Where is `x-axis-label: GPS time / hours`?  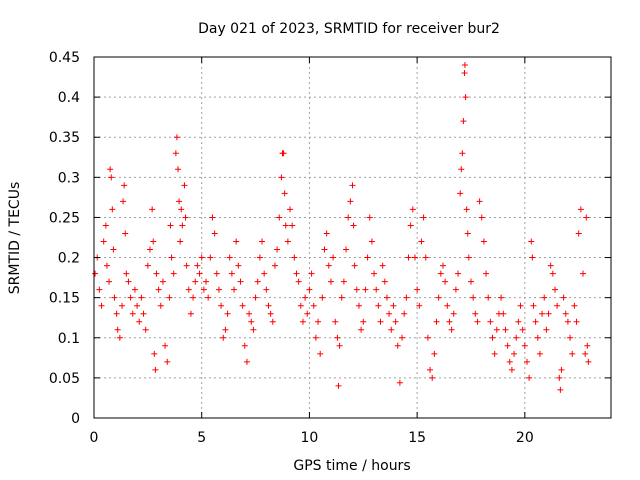
x-axis-label: GPS time / hours is located at coordinates (351, 466).